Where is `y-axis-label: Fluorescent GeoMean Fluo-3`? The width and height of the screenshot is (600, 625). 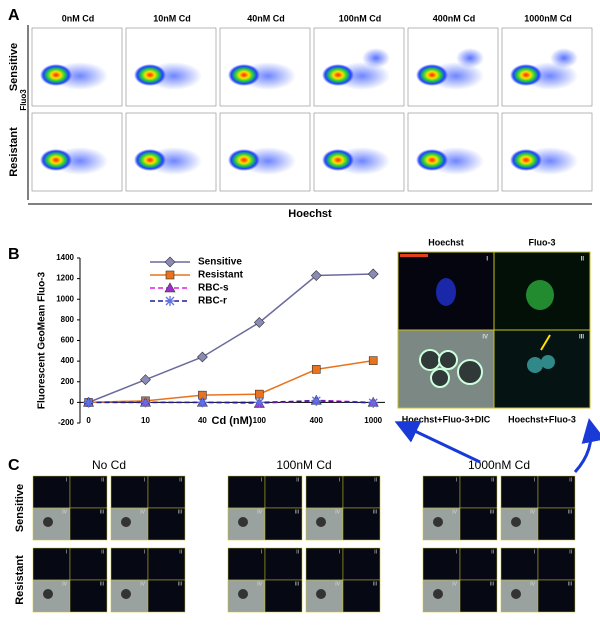
y-axis-label: Fluorescent GeoMean Fluo-3 is located at coordinates (42, 340).